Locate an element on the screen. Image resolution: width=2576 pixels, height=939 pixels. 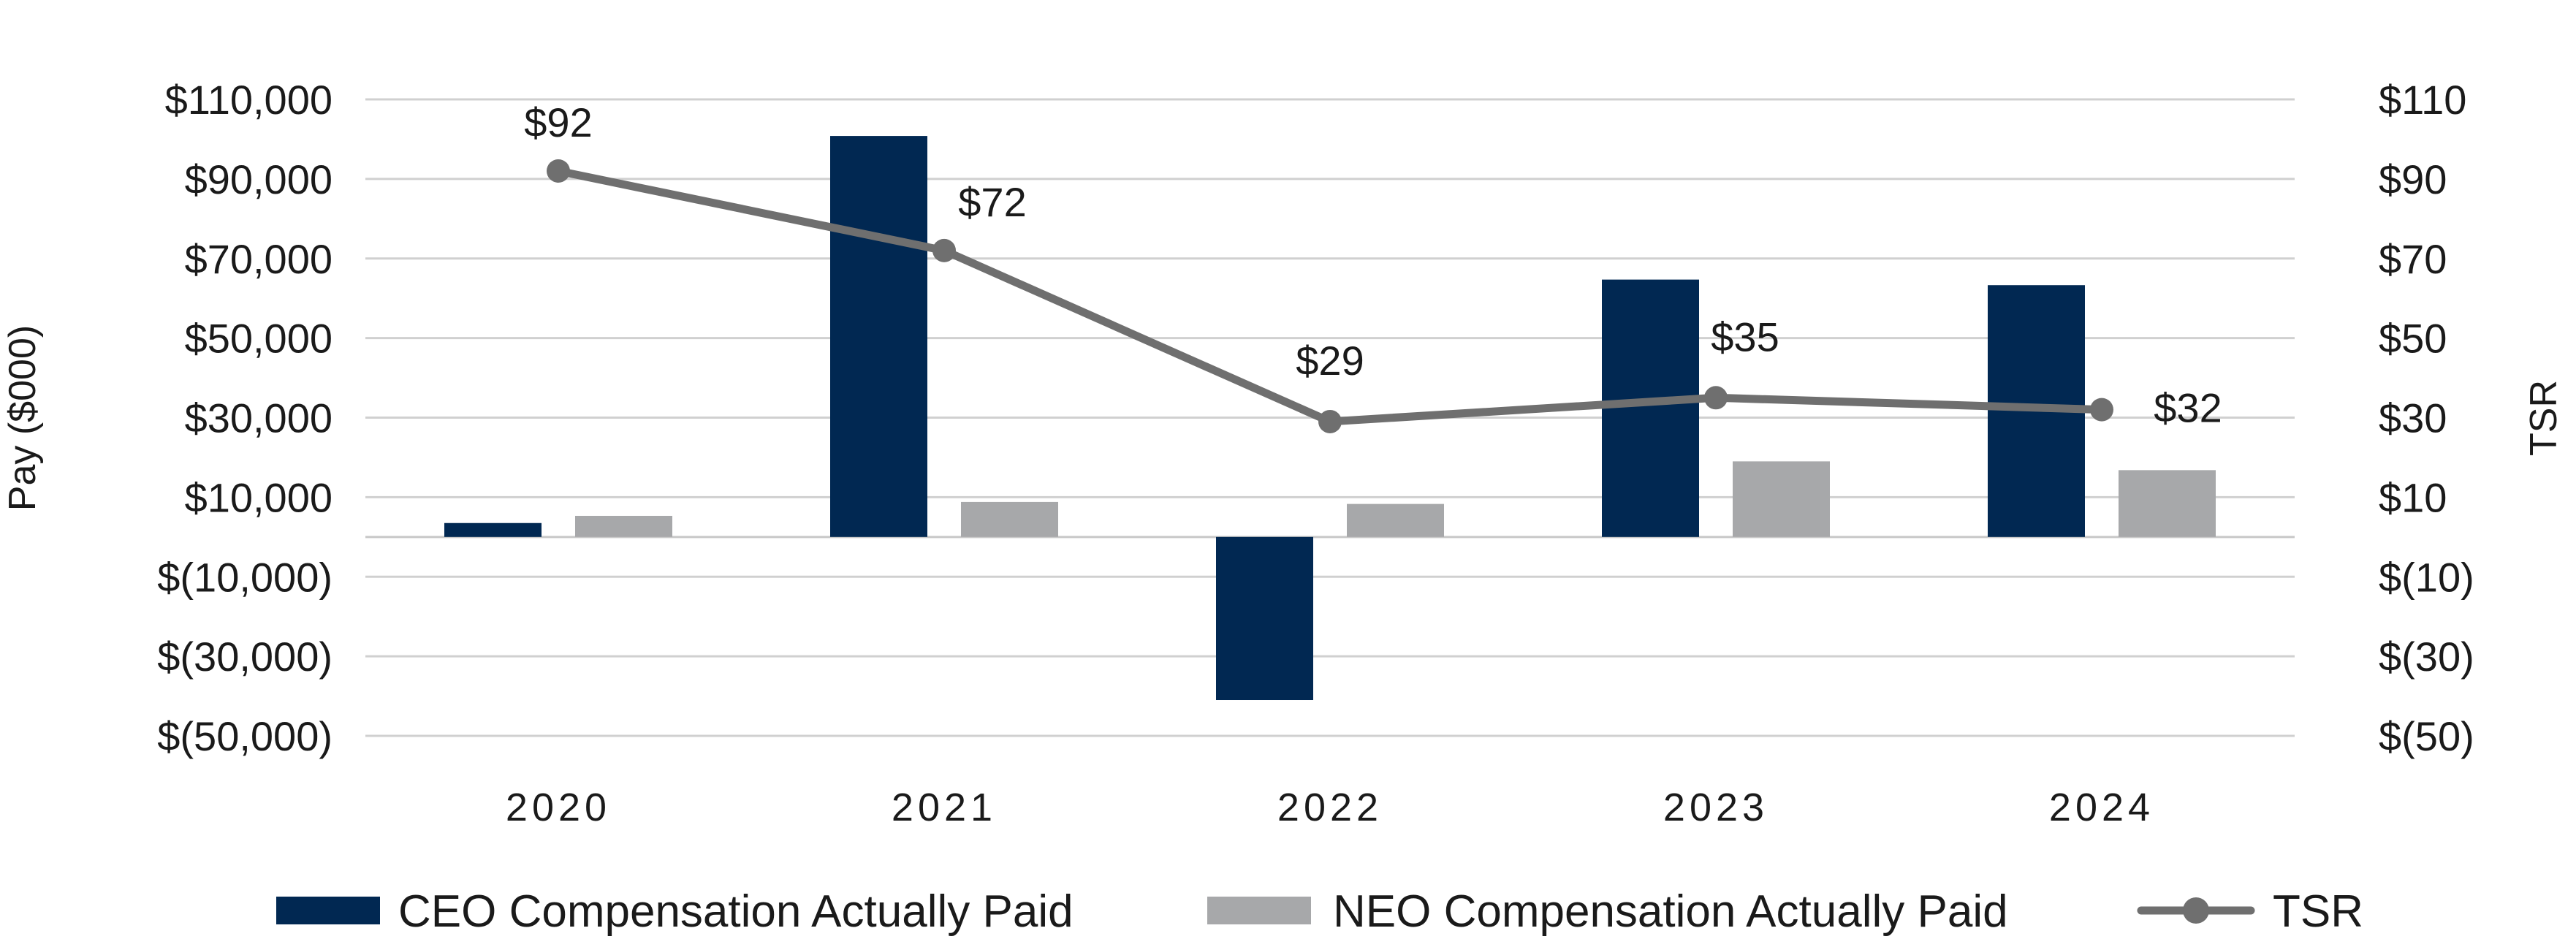
y-tick-label: $30,000 is located at coordinates (259, 418).